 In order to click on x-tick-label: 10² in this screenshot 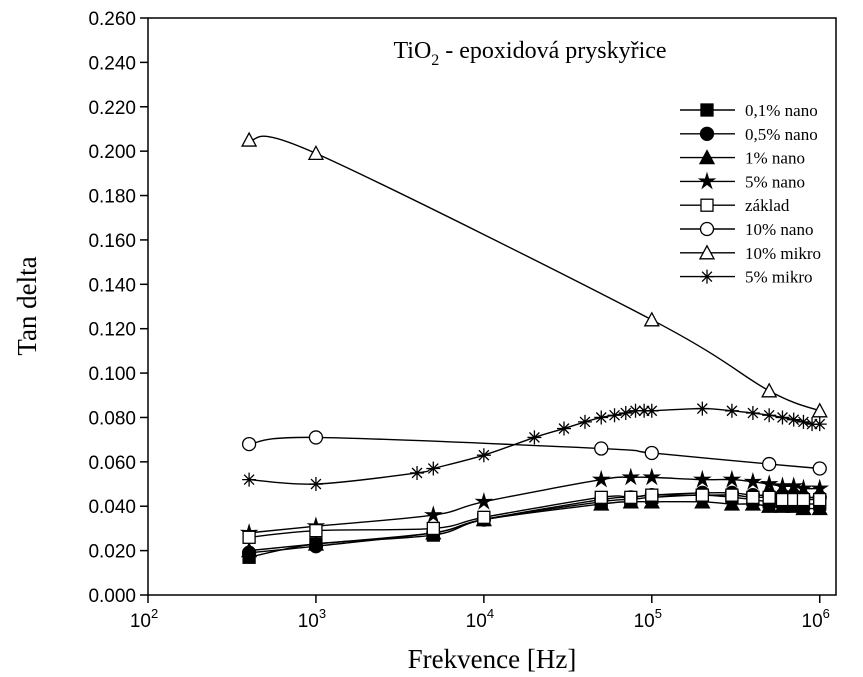, I will do `click(144, 619)`.